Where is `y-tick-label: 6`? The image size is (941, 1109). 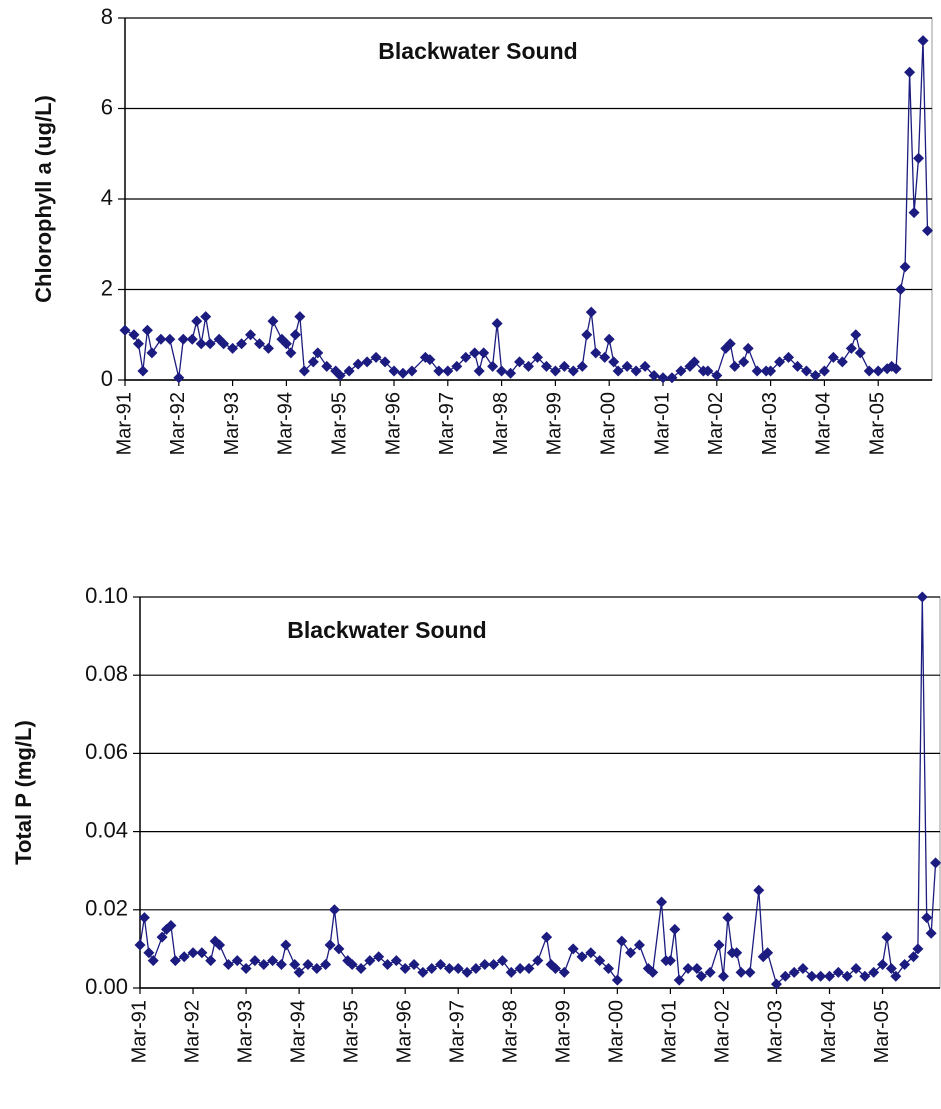 y-tick-label: 6 is located at coordinates (107, 106).